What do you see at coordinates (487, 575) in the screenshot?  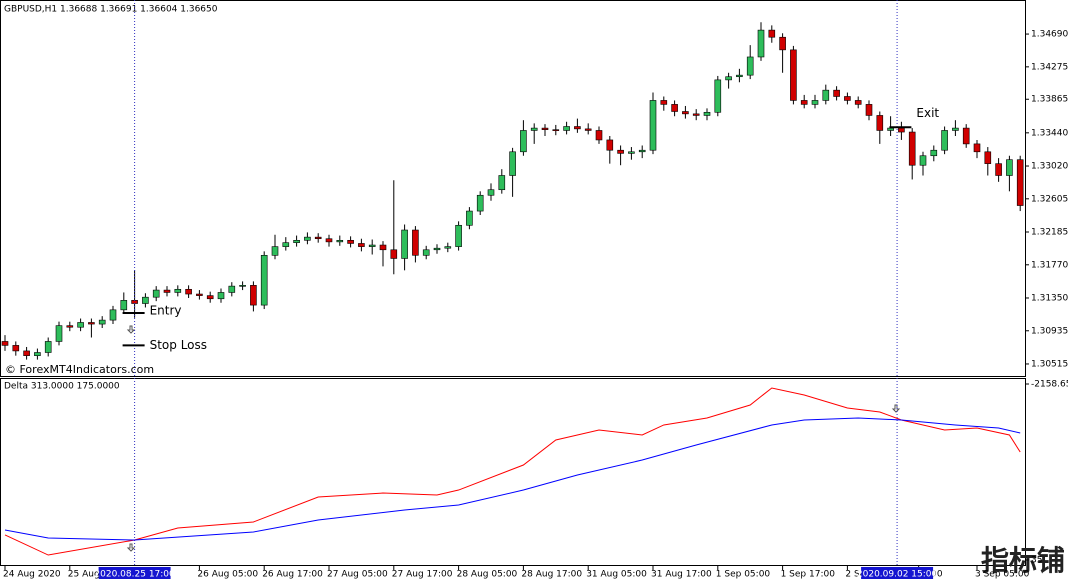 I see `x-tick-label: 28 Aug 05:00` at bounding box center [487, 575].